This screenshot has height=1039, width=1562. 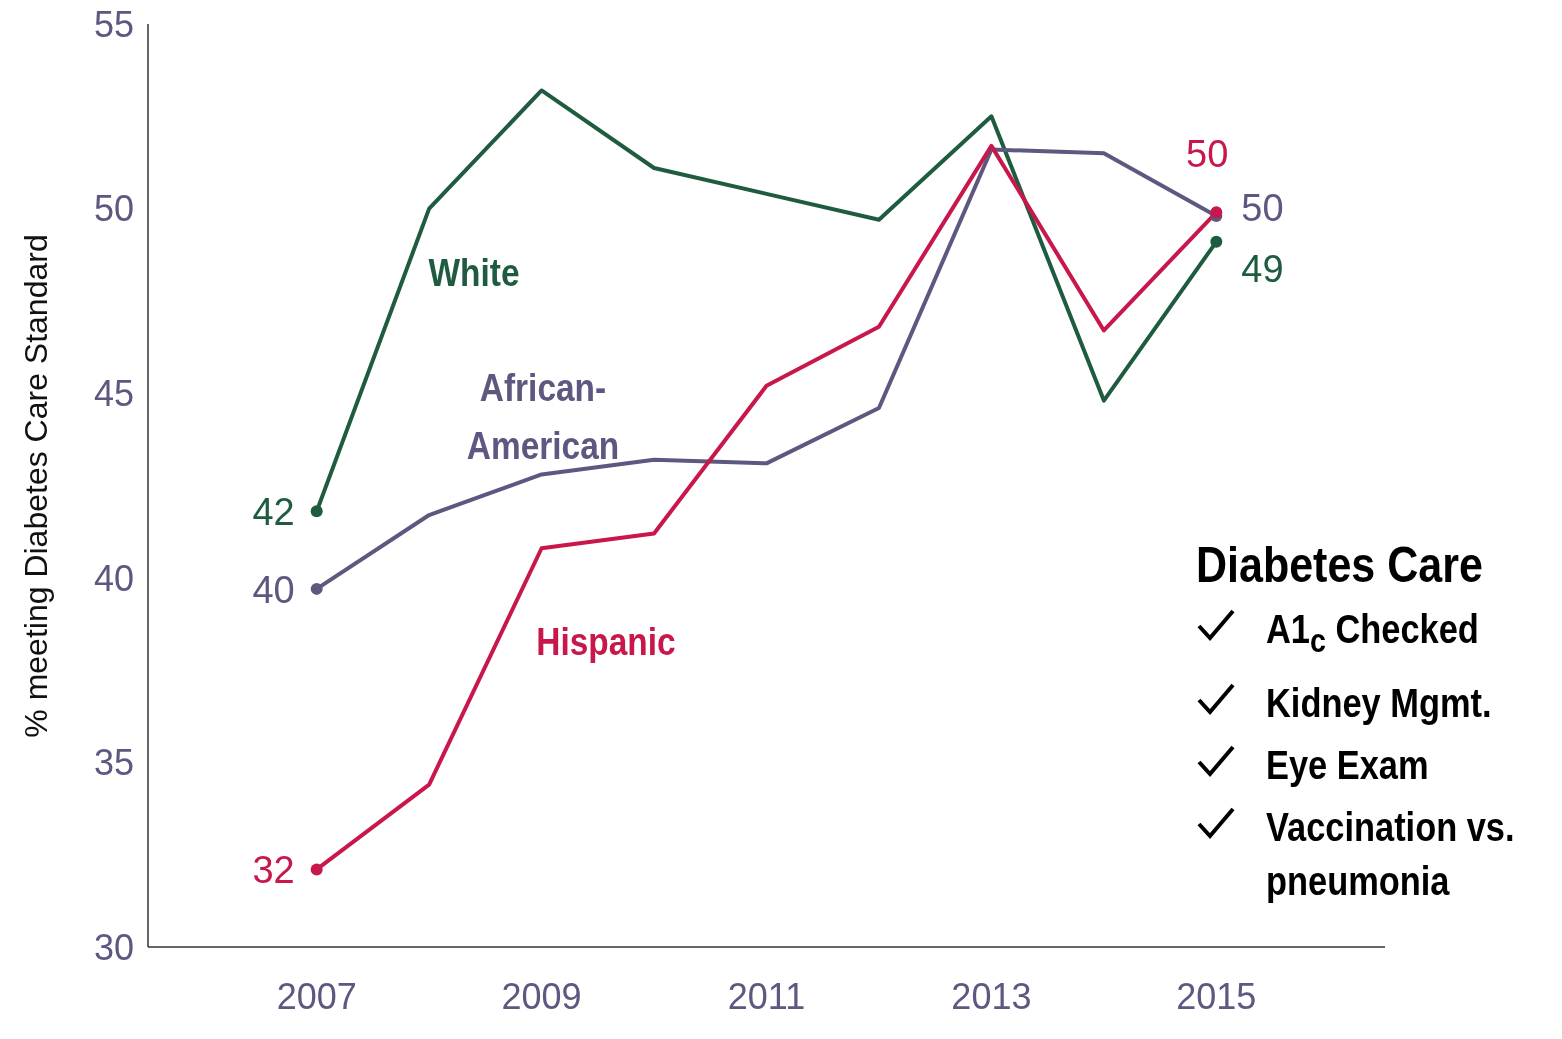 What do you see at coordinates (474, 273) in the screenshot?
I see `series-label: White` at bounding box center [474, 273].